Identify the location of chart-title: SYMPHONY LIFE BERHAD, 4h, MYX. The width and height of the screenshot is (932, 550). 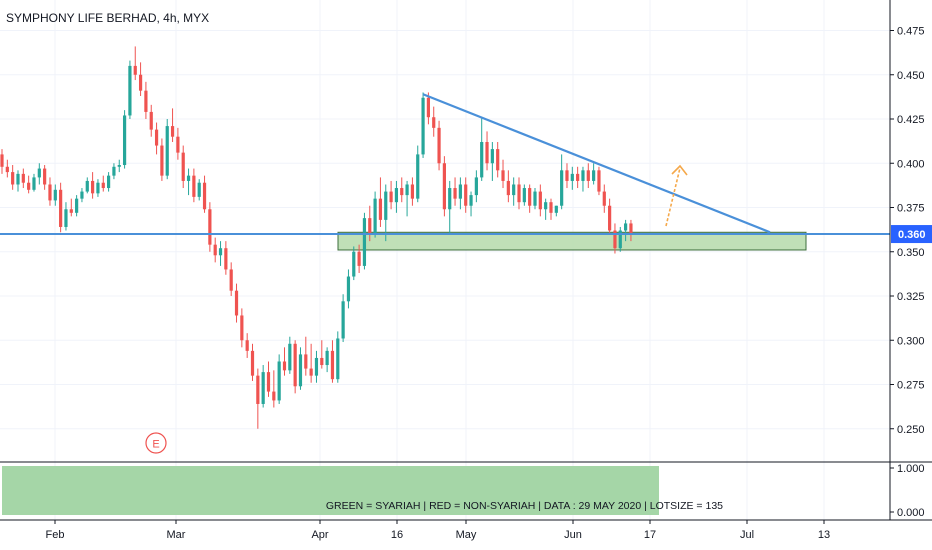
(107, 18).